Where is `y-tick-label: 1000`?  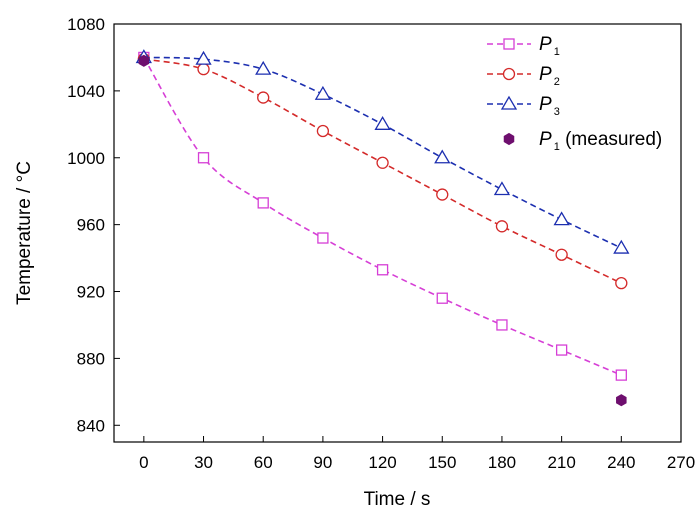 y-tick-label: 1000 is located at coordinates (86, 158).